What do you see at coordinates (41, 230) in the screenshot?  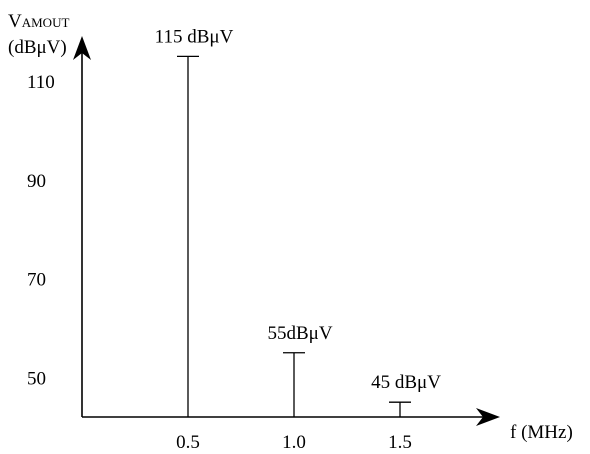 I see `y-tick-labels: 50 70 90 110` at bounding box center [41, 230].